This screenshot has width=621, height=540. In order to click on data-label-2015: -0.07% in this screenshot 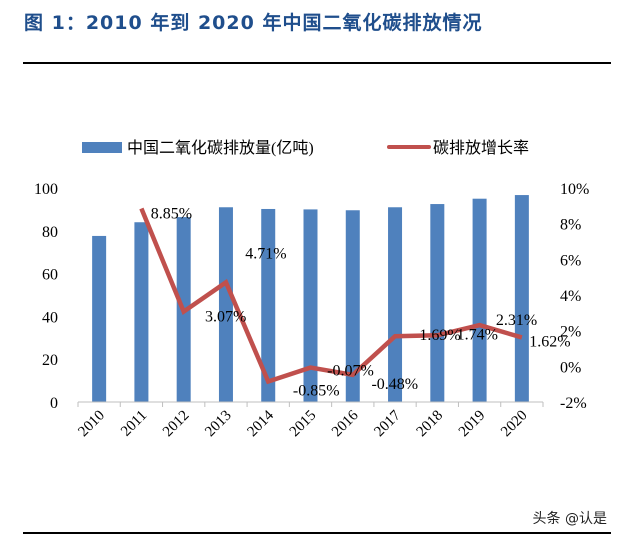, I will do `click(350, 371)`.